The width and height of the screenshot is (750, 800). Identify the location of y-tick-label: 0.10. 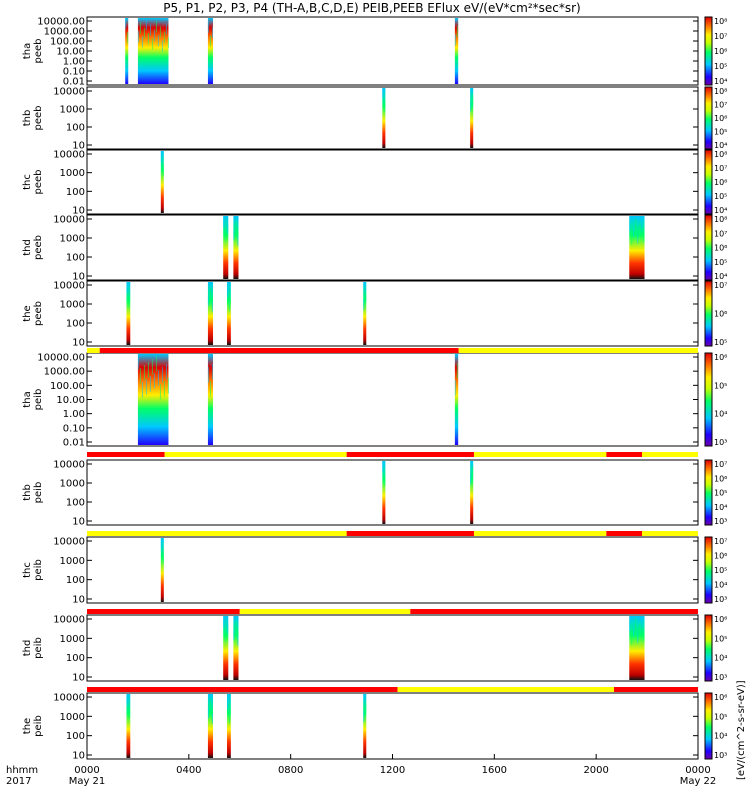
(74, 428).